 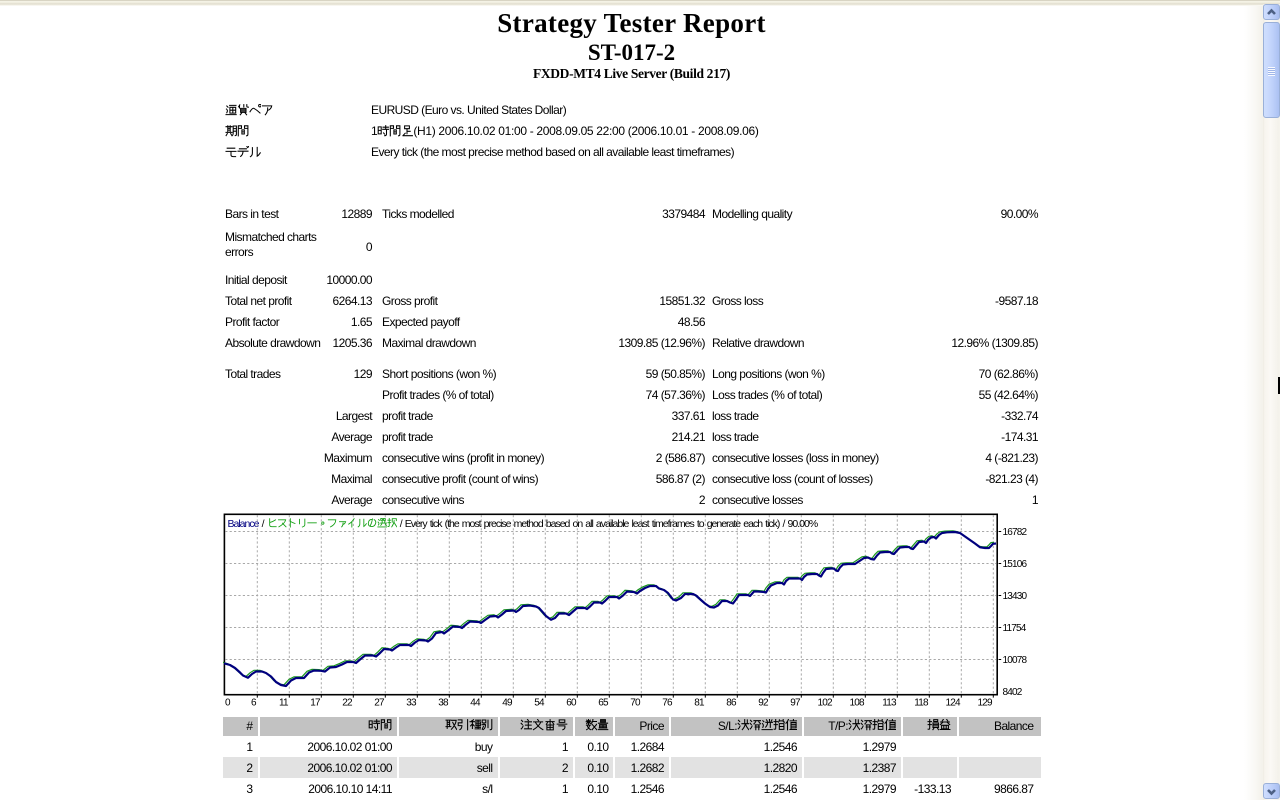 I want to click on svg-text: 17, so click(x=315, y=703).